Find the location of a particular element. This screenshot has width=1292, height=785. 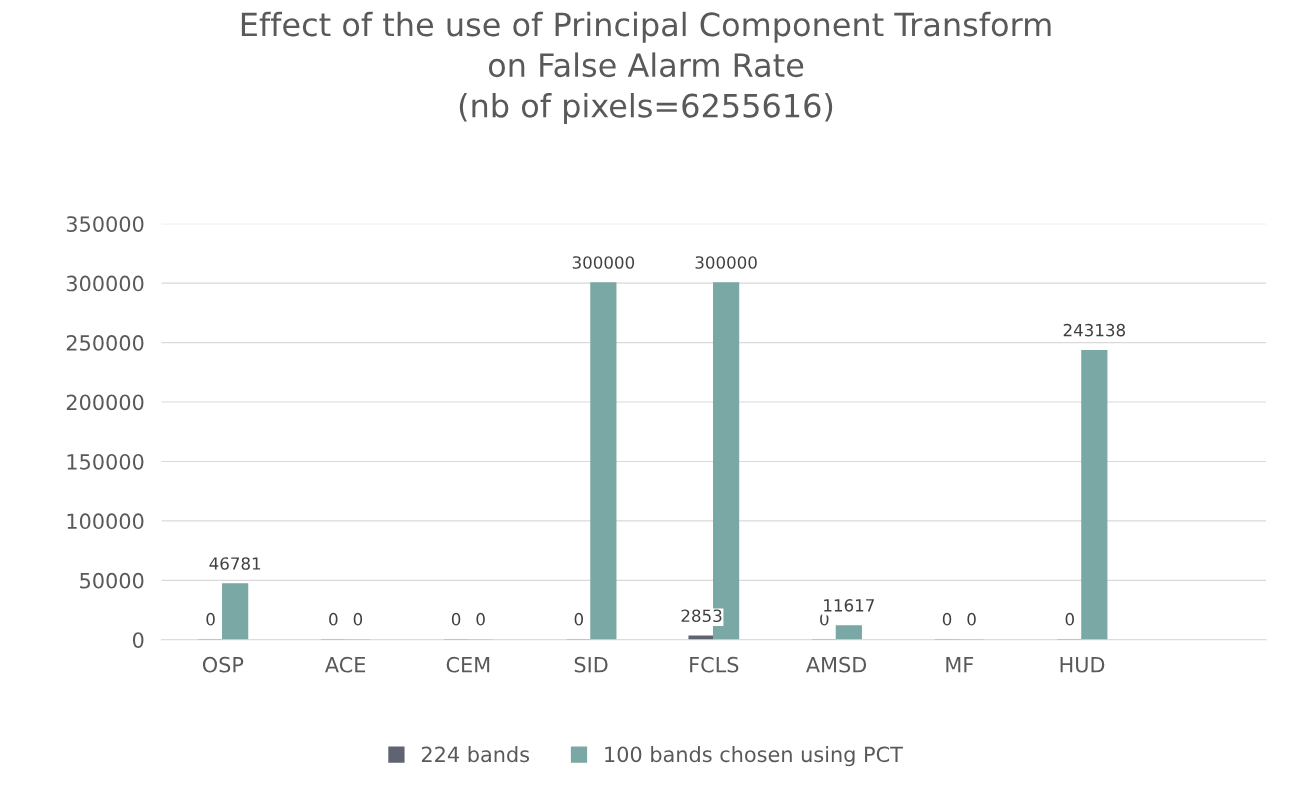

y-tick-label: 350000 is located at coordinates (105, 224).